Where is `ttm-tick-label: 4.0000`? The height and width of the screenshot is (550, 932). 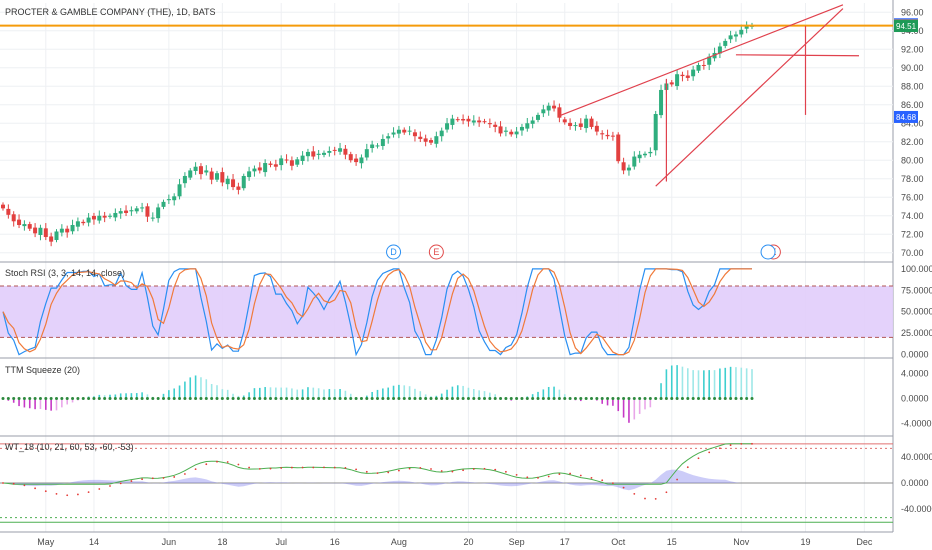
ttm-tick-label: 4.0000 is located at coordinates (915, 374).